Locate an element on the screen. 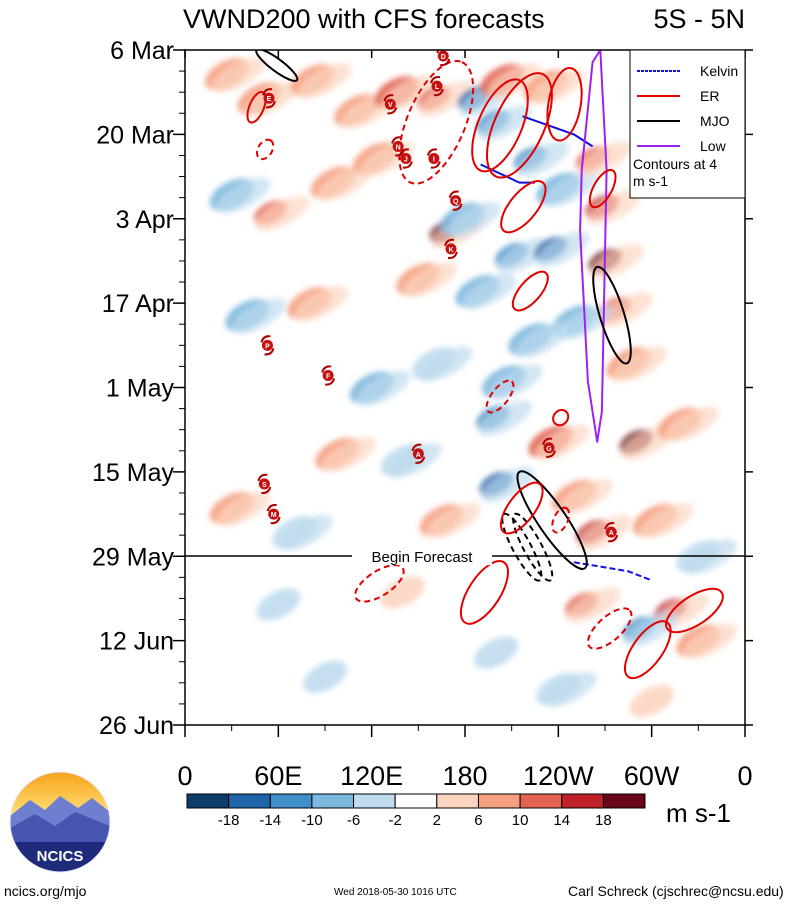  storm-label: E is located at coordinates (269, 99).